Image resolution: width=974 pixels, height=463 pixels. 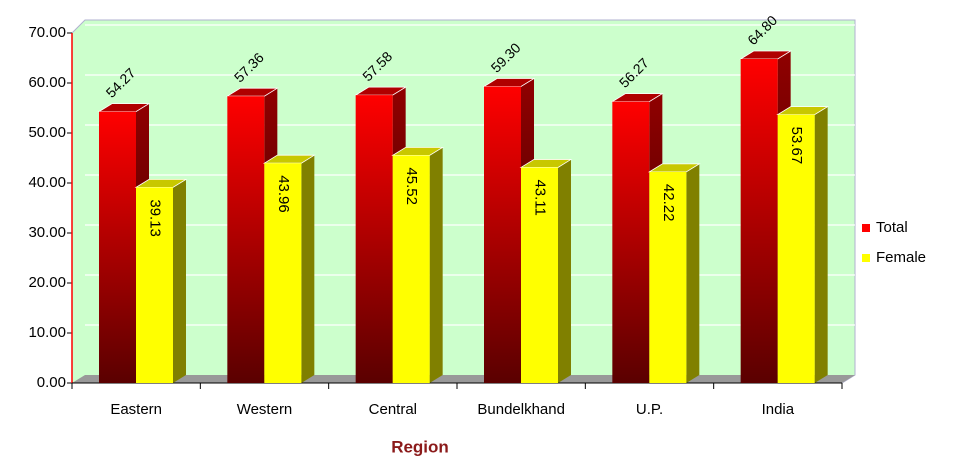 I want to click on x-tick-label: Eastern, so click(x=136, y=409).